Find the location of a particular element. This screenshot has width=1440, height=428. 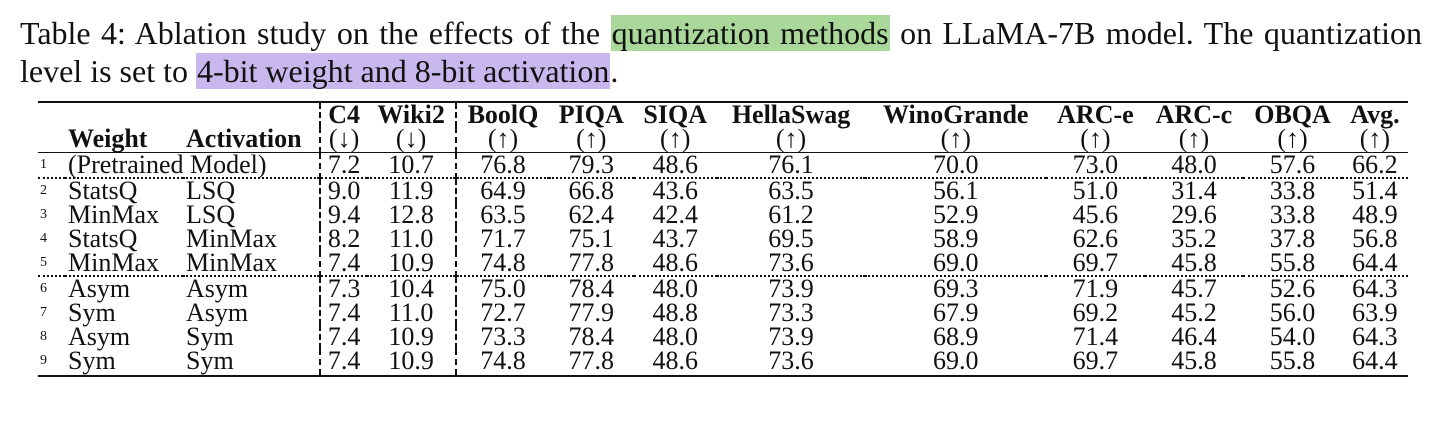

cell-siqa: 48.8 is located at coordinates (675, 312).